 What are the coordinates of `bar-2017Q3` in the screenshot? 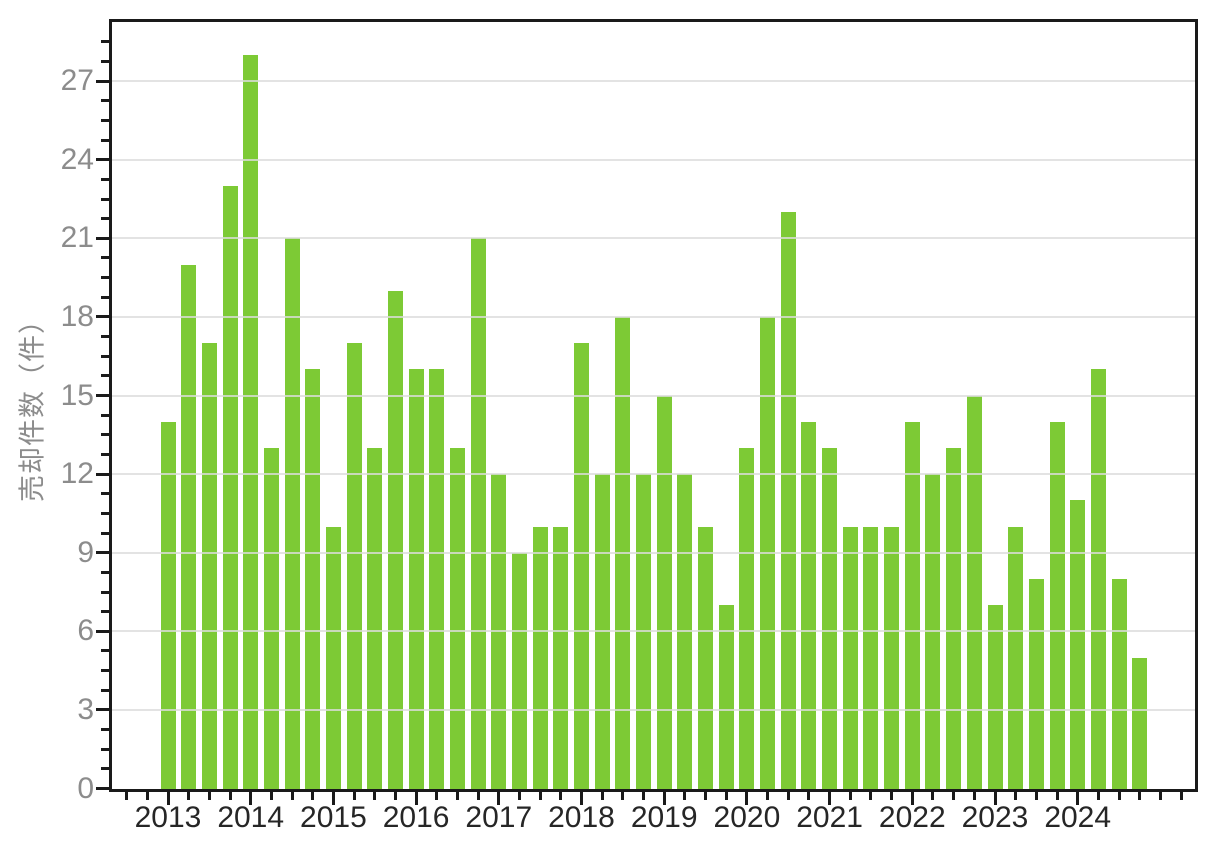 It's located at (540, 657).